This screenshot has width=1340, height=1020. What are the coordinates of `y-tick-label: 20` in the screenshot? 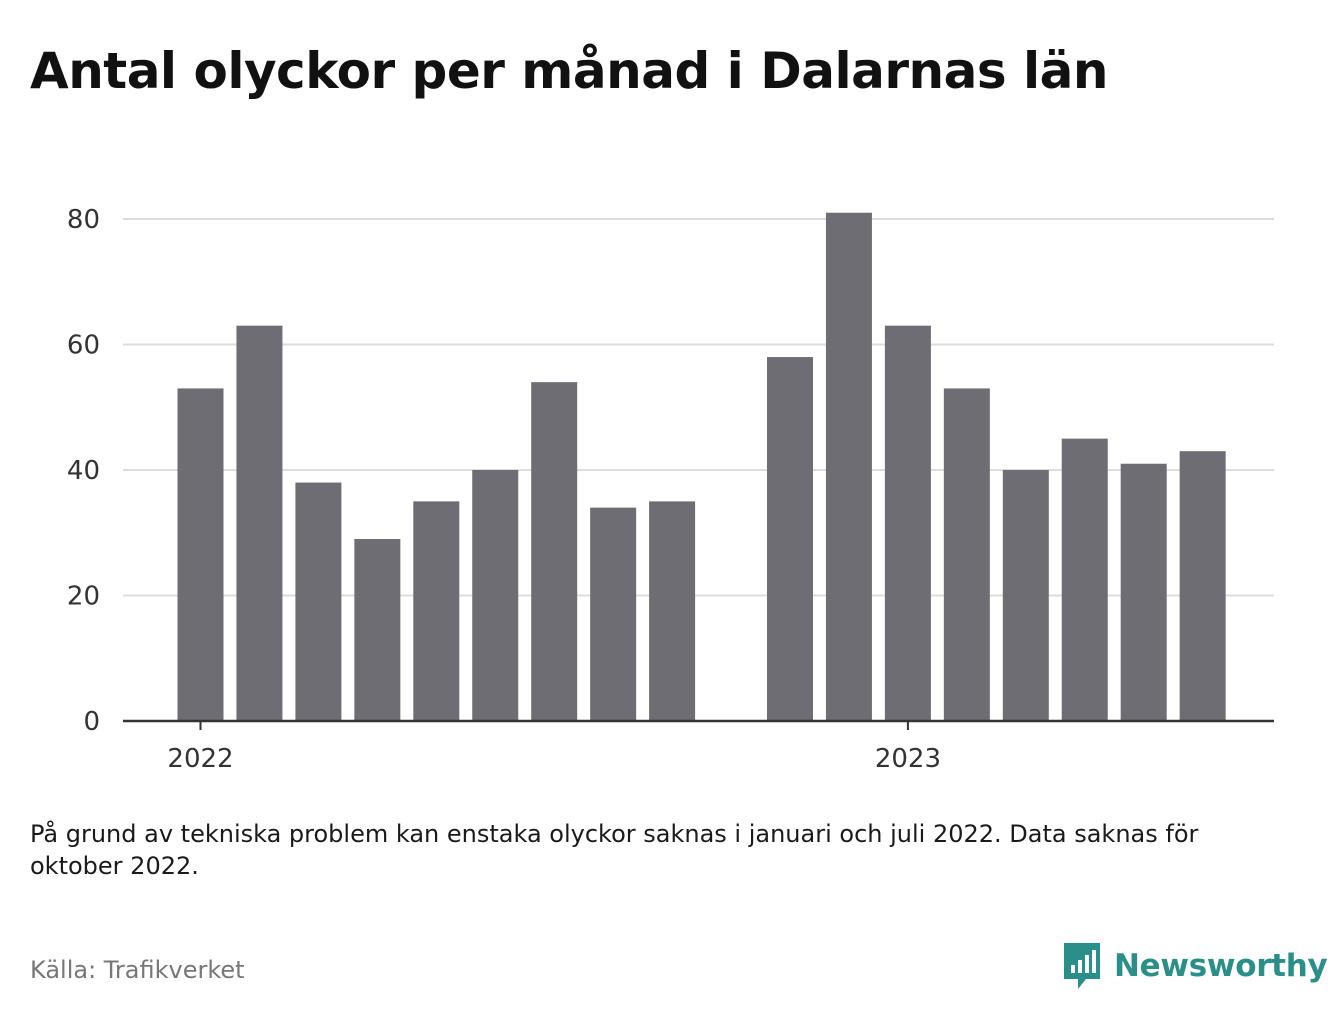 It's located at (83, 597).